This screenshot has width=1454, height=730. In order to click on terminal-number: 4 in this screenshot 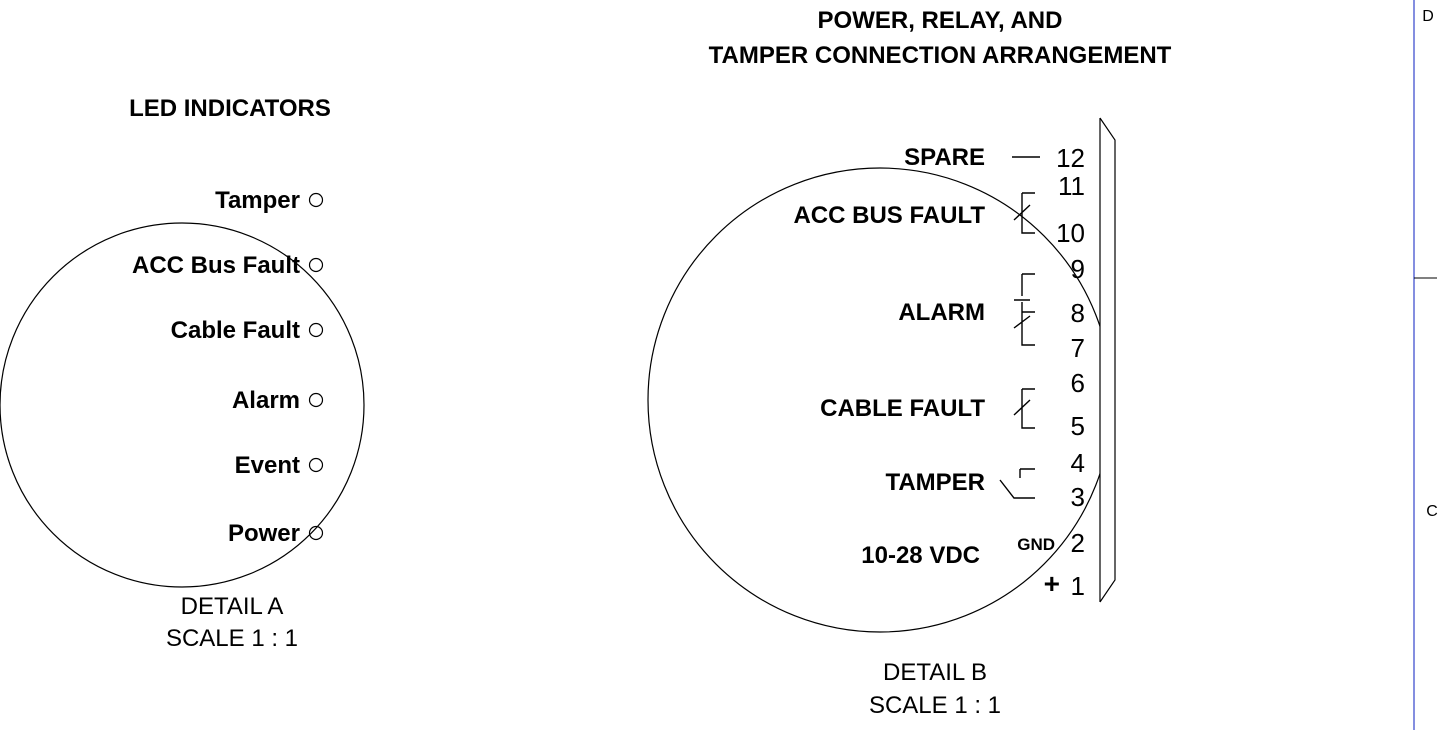, I will do `click(1078, 463)`.